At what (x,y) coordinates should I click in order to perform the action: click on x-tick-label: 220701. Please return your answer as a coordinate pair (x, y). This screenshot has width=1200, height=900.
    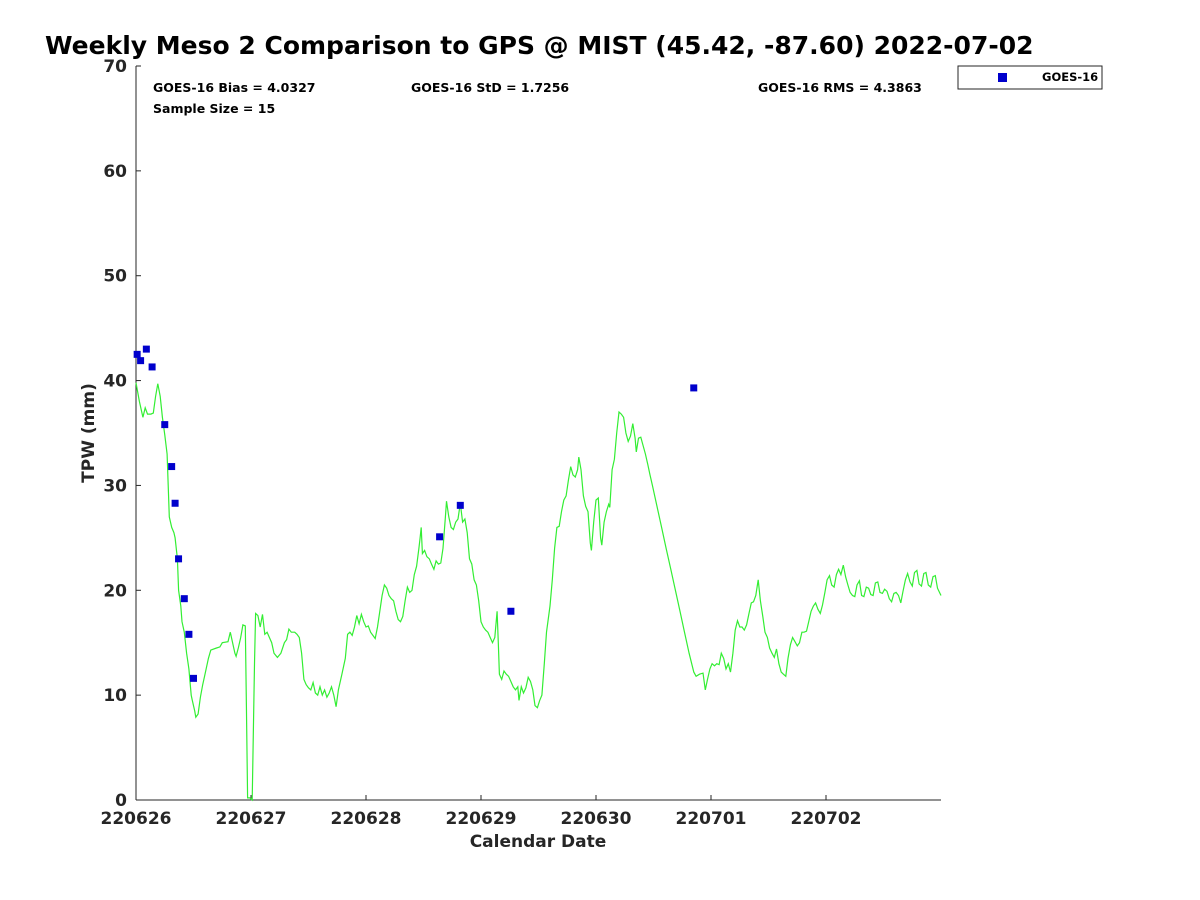
    Looking at the image, I should click on (711, 819).